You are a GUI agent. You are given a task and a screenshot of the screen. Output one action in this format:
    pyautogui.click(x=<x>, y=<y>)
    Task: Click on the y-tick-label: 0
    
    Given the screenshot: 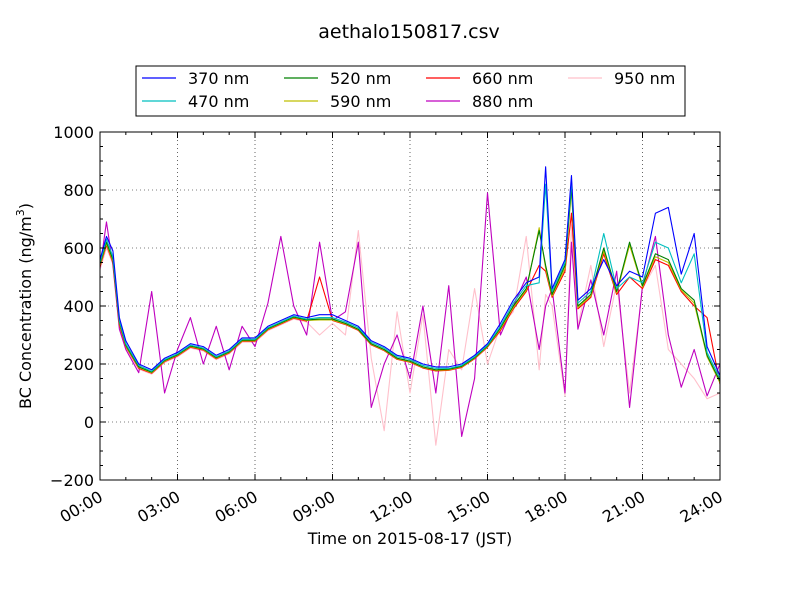 What is the action you would take?
    pyautogui.click(x=89, y=422)
    